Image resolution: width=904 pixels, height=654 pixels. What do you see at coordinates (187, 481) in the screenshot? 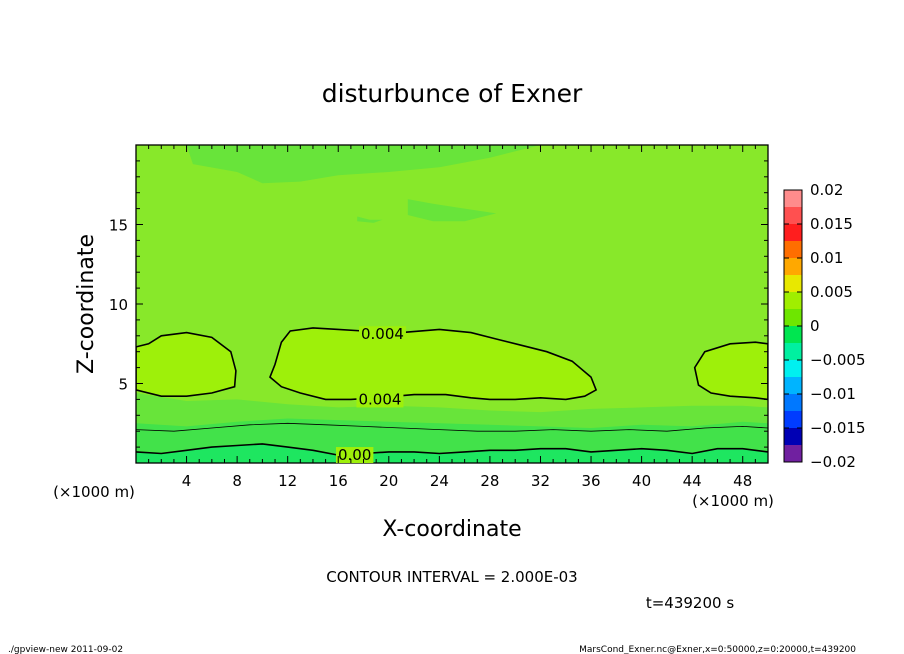
I see `x-tick-label-4: 4` at bounding box center [187, 481].